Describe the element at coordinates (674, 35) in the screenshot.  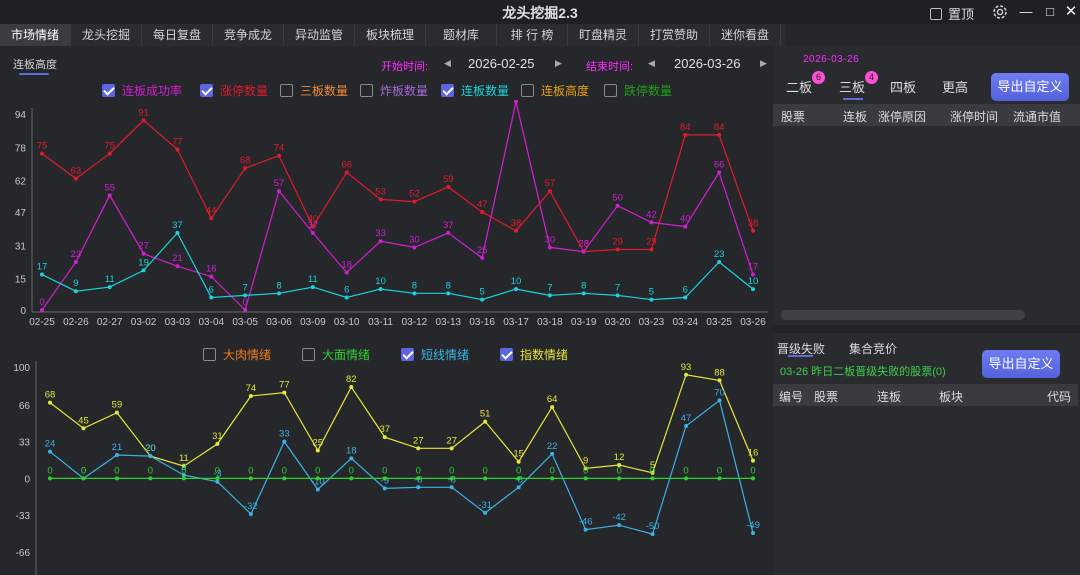
I see `tab-9: 打赏赞助` at that location.